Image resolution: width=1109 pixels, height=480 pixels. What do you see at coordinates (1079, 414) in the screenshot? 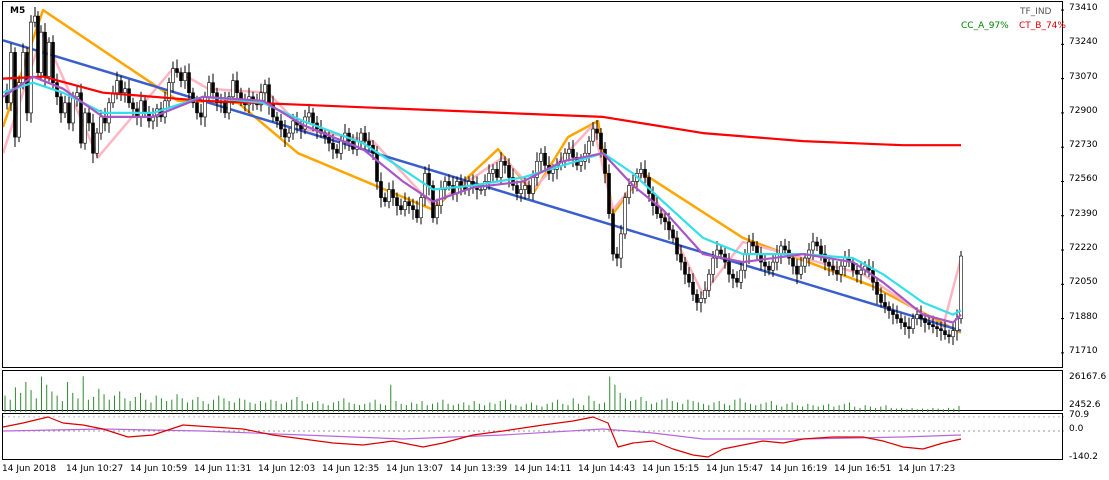
I see `oscillator-tick-label: 70.9` at bounding box center [1079, 414].